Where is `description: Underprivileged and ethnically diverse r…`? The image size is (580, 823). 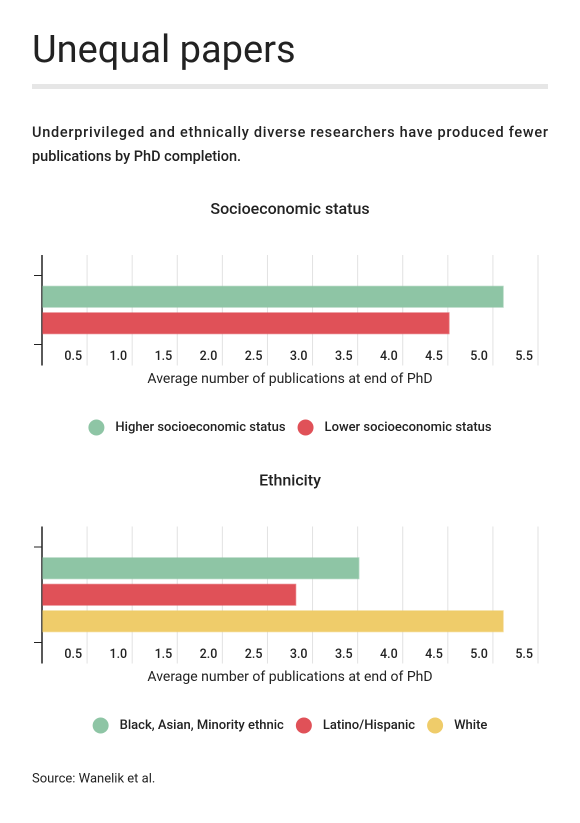 description: Underprivileged and ethnically diverse r… is located at coordinates (290, 132).